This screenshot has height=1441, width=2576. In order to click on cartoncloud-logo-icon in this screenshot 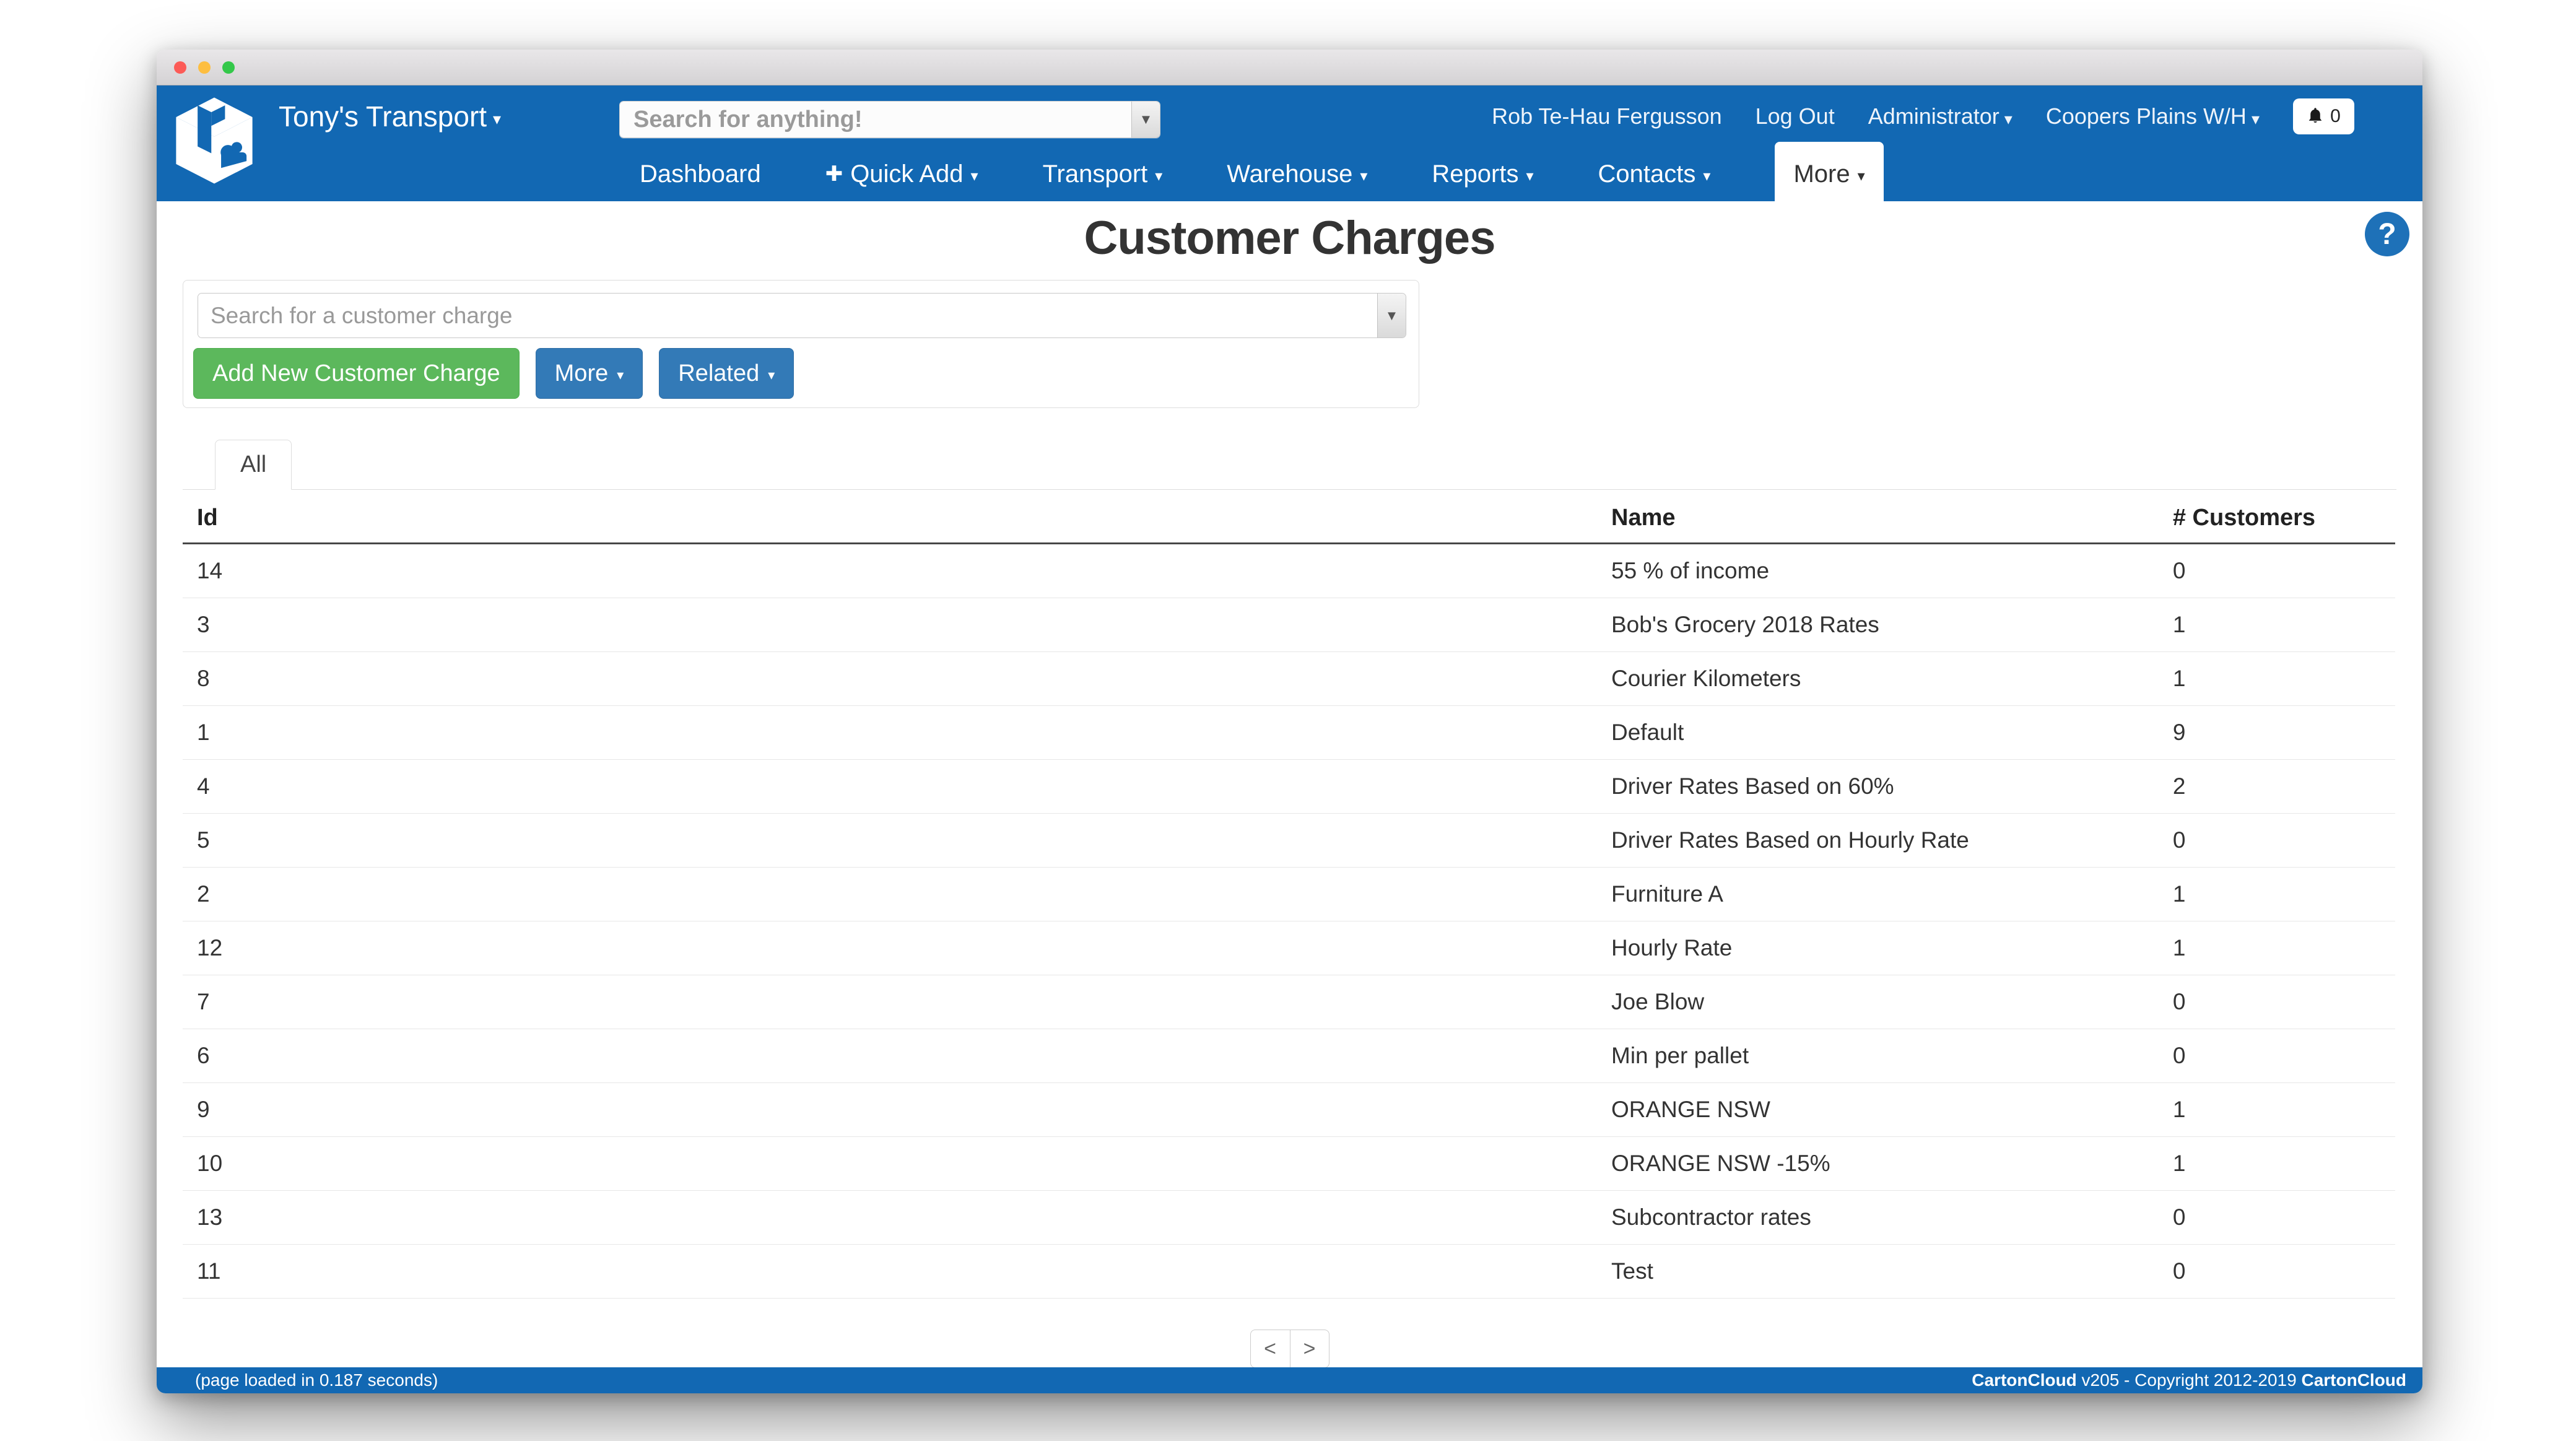, I will do `click(214, 140)`.